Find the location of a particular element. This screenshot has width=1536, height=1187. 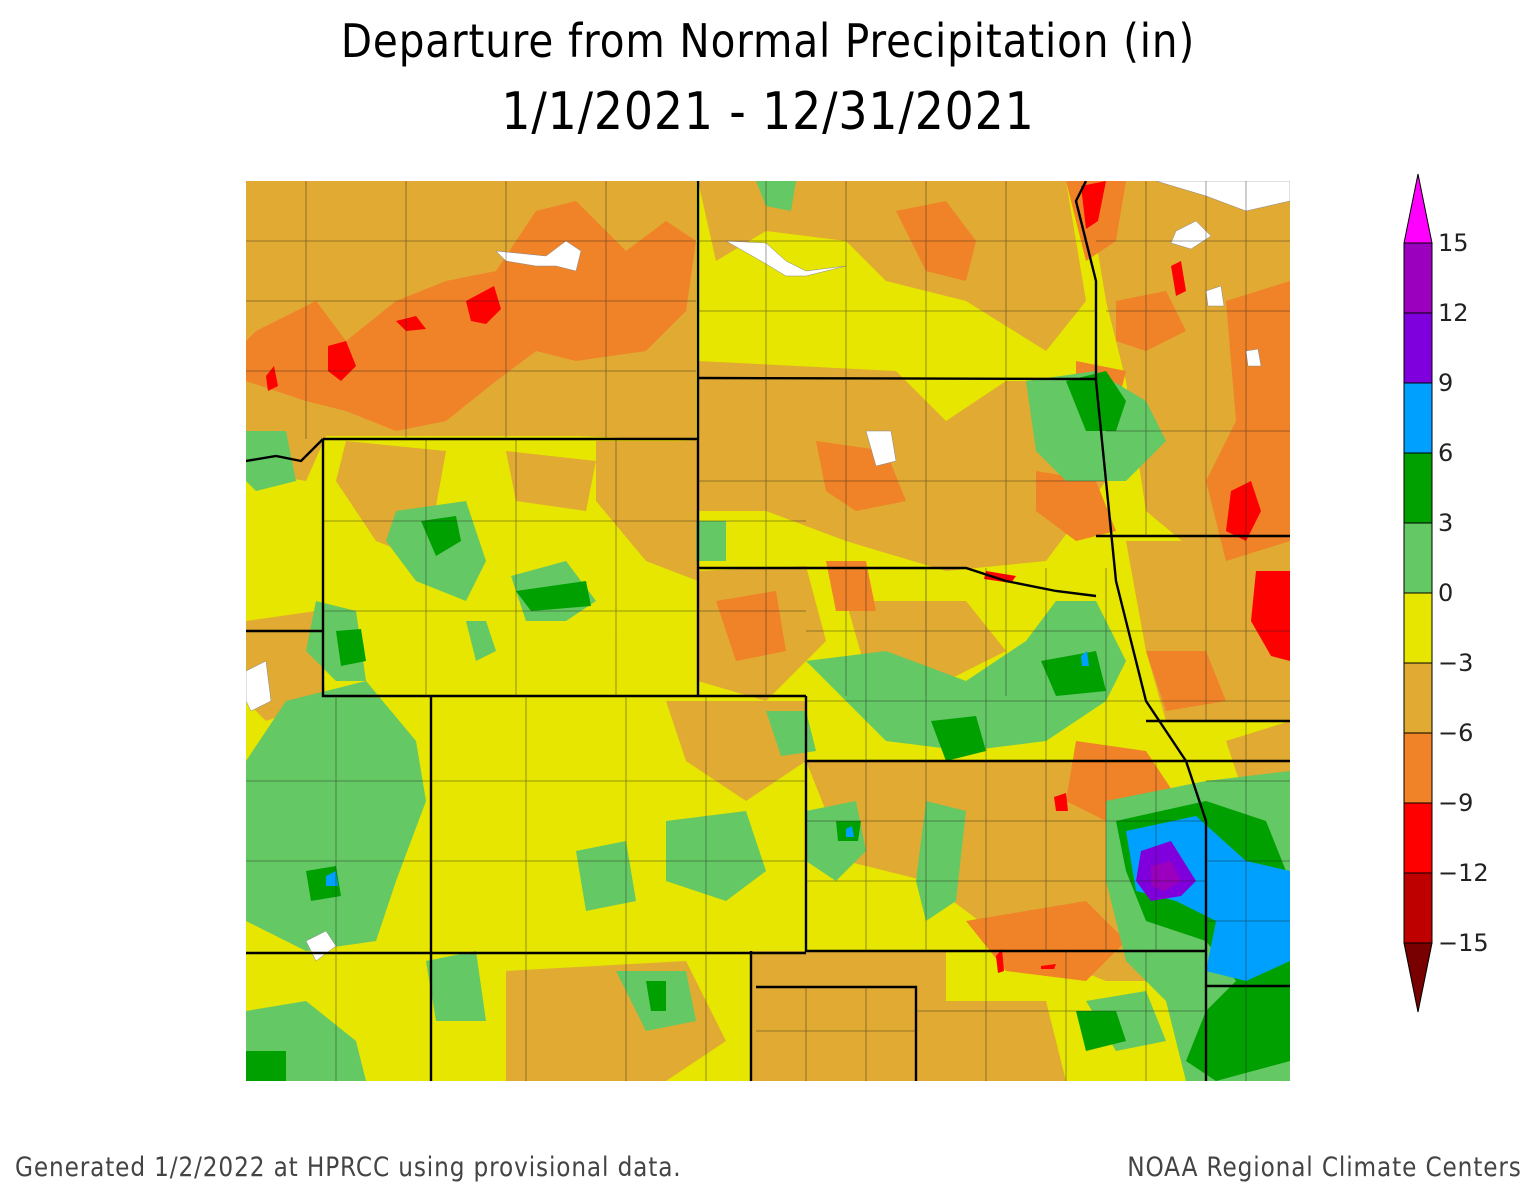

legend-label-9: 9 is located at coordinates (1446, 383).